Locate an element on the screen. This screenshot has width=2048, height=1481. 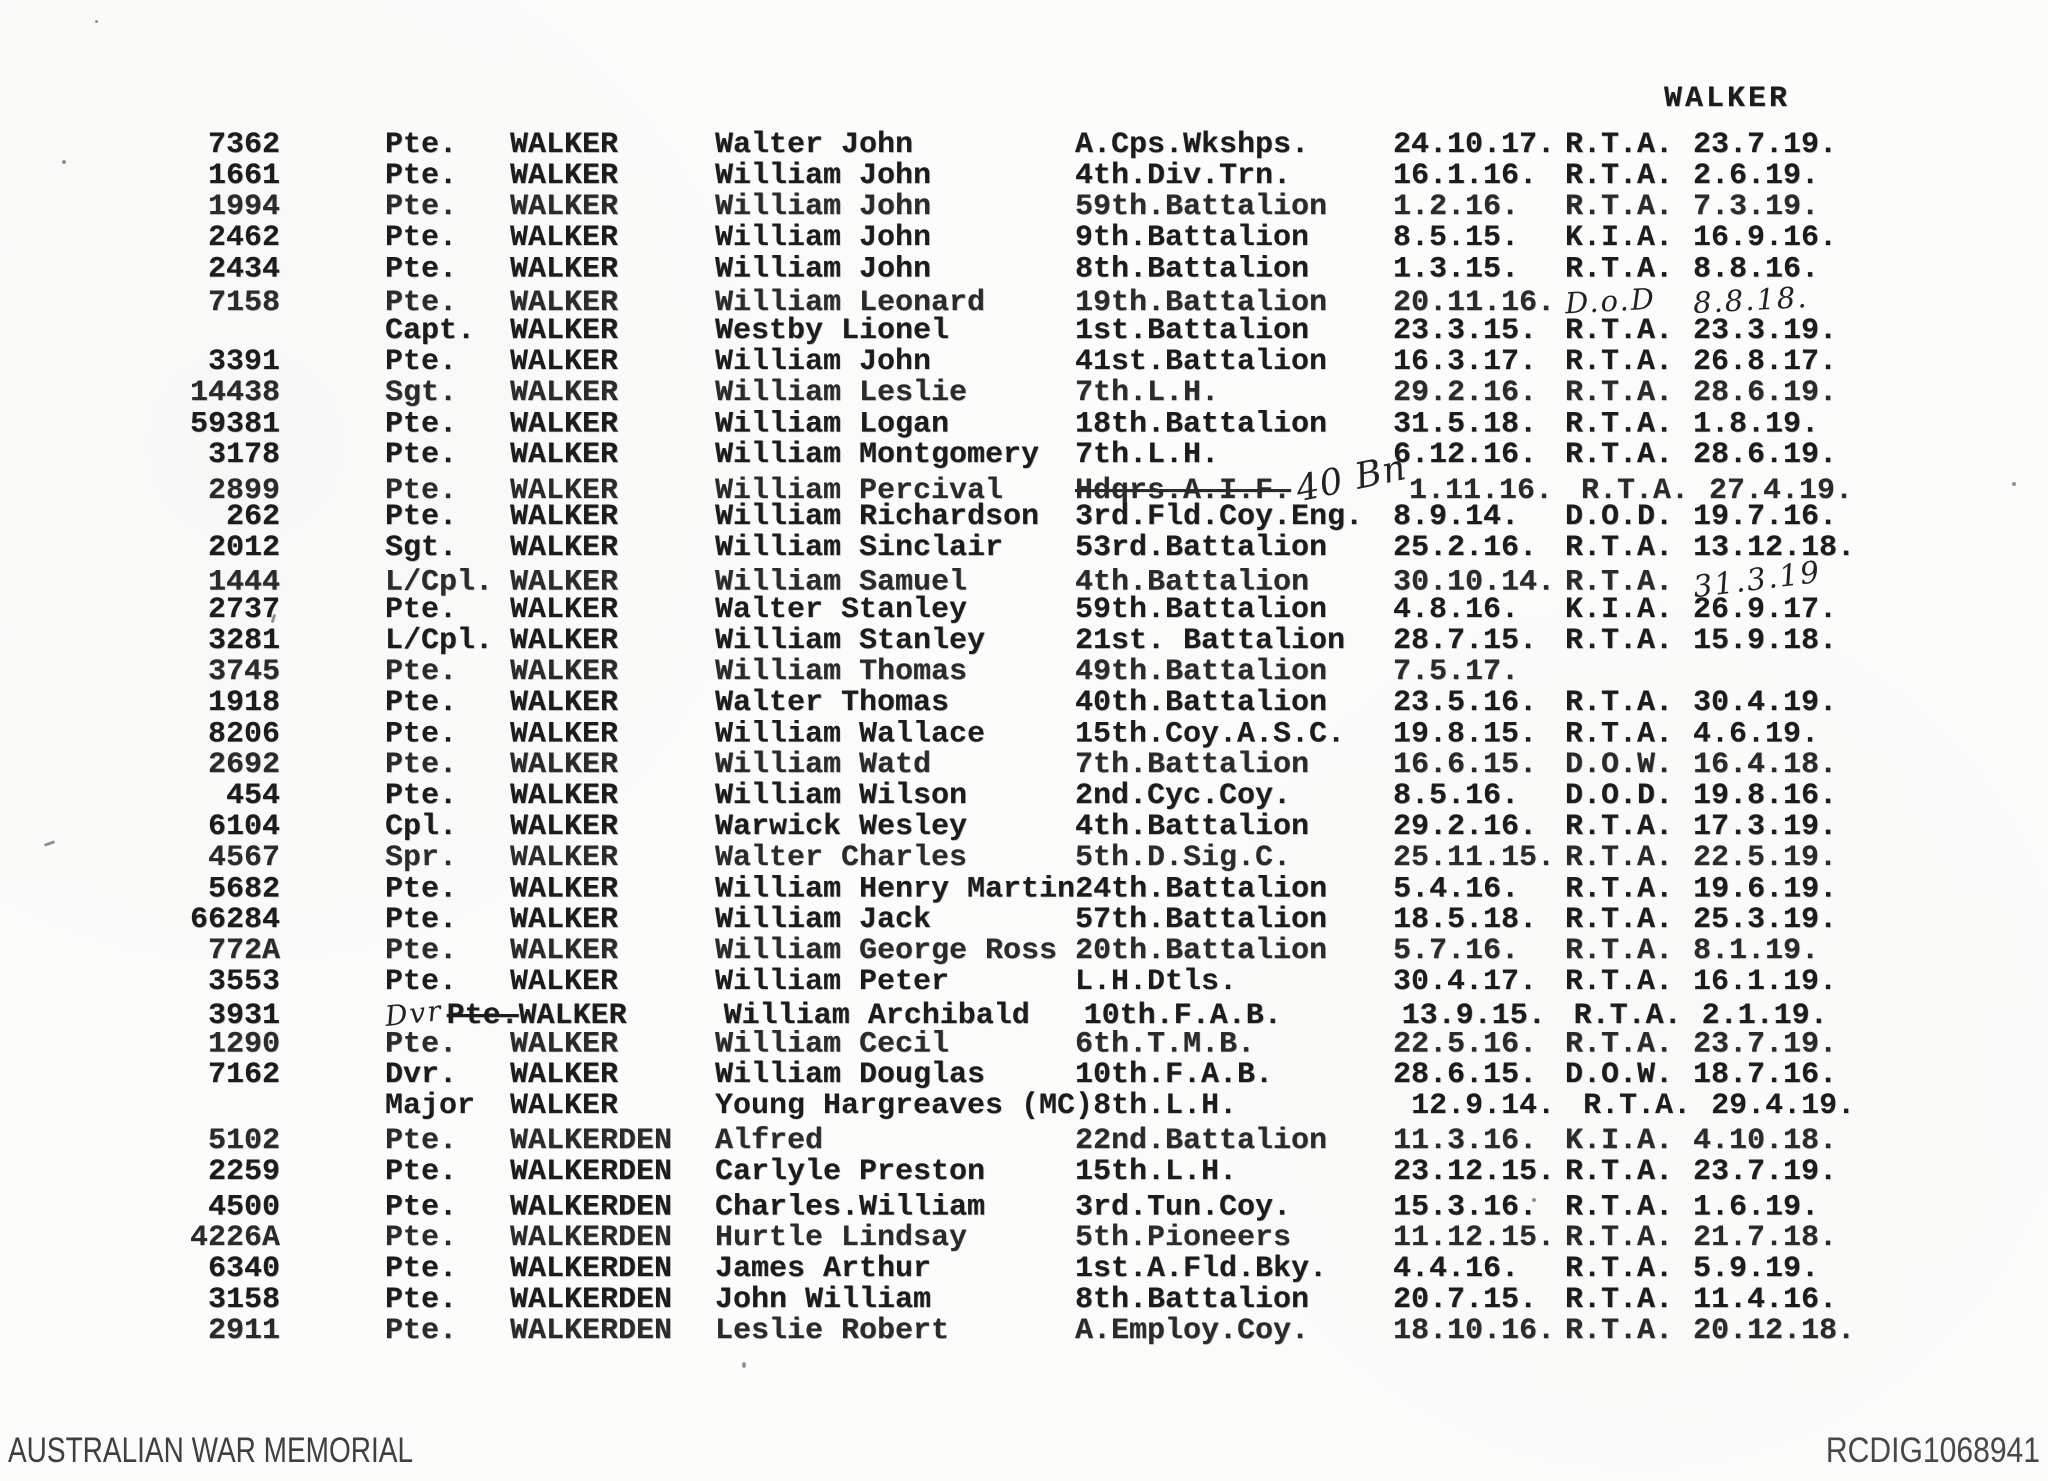
enlistment-date: 23.12.15. is located at coordinates (1474, 1172).